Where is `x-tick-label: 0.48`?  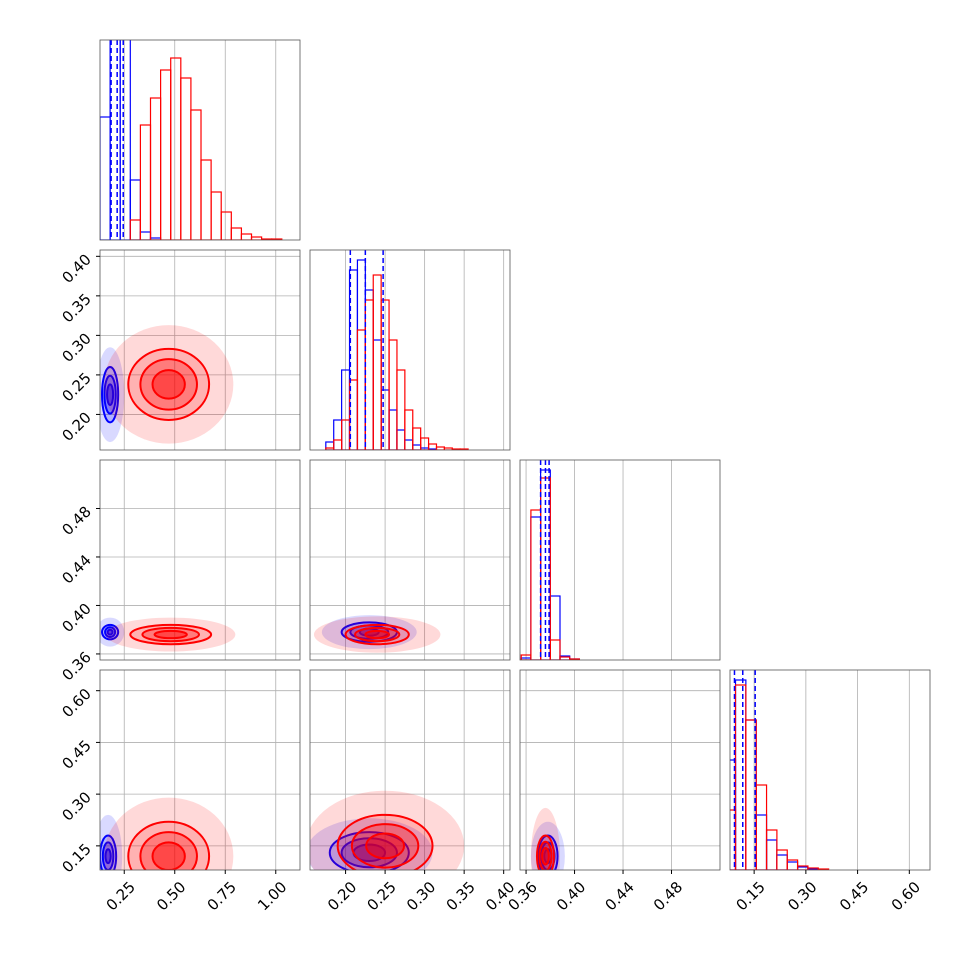
x-tick-label: 0.48 is located at coordinates (668, 896).